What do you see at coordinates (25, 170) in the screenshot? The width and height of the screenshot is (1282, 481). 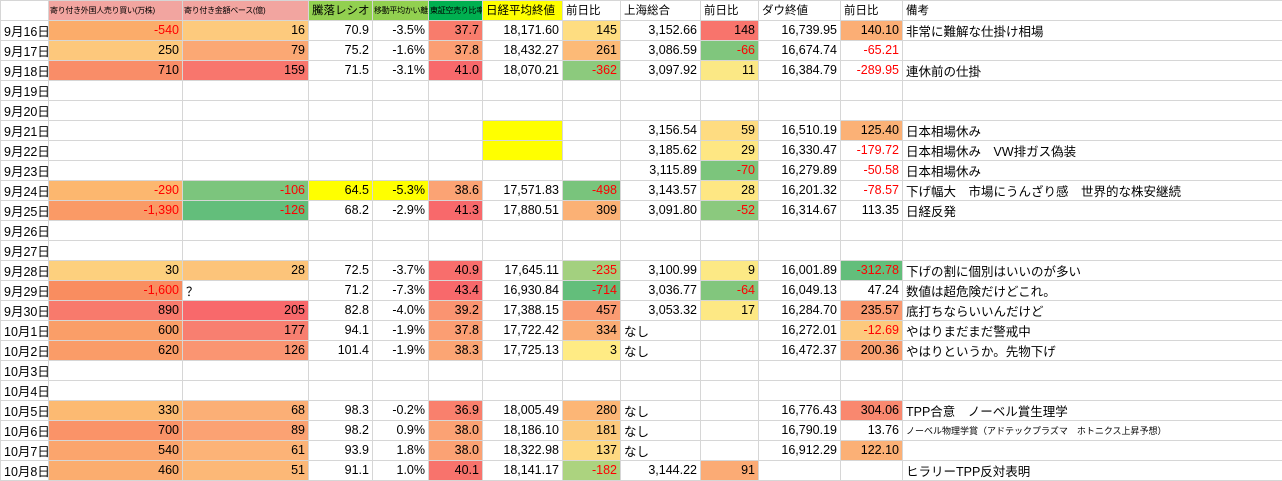 I see `date-cell: 9月23日` at bounding box center [25, 170].